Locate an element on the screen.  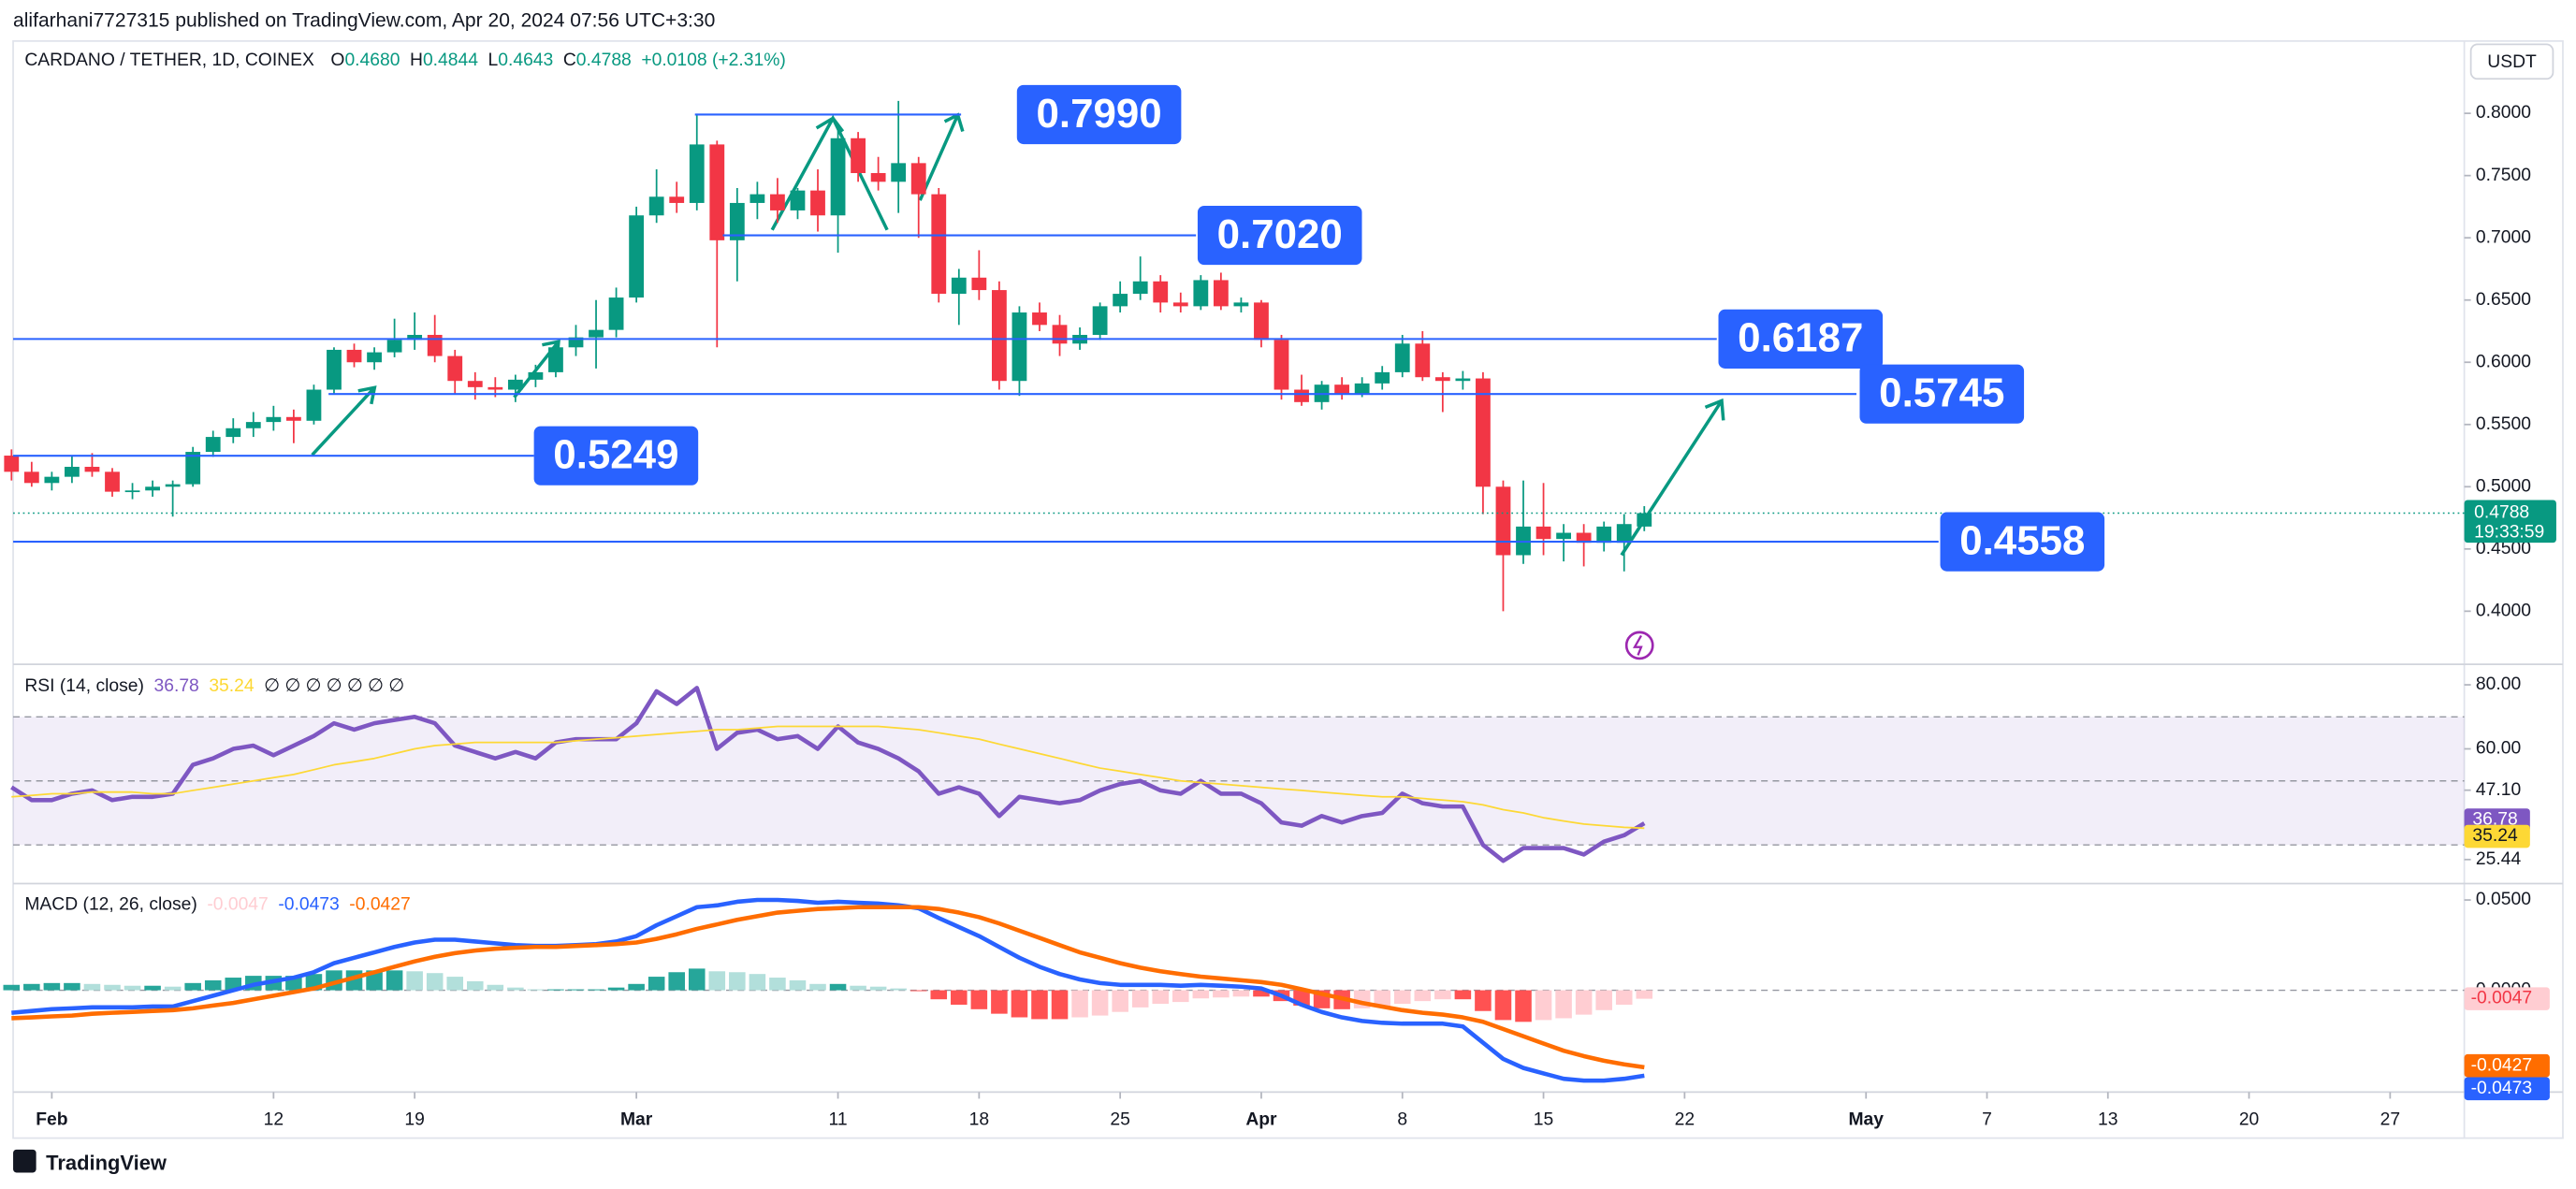
x-tick-label: 20 is located at coordinates (2249, 1119).